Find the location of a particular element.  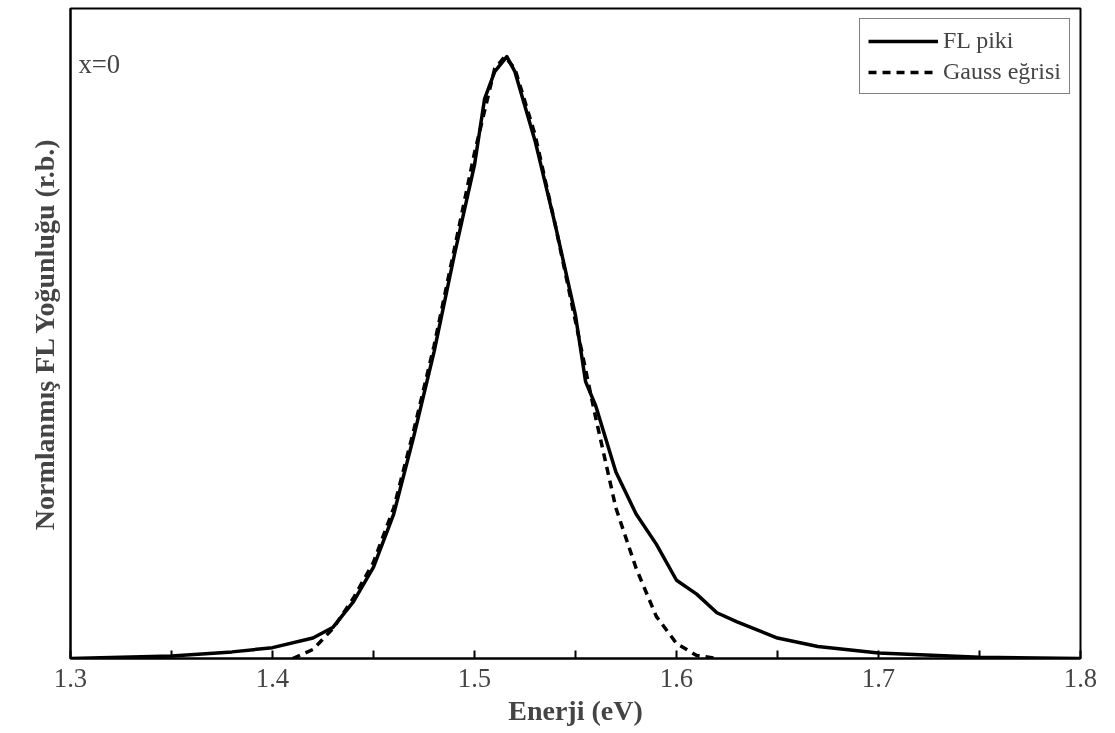

legend-label: FL piki is located at coordinates (978, 40).